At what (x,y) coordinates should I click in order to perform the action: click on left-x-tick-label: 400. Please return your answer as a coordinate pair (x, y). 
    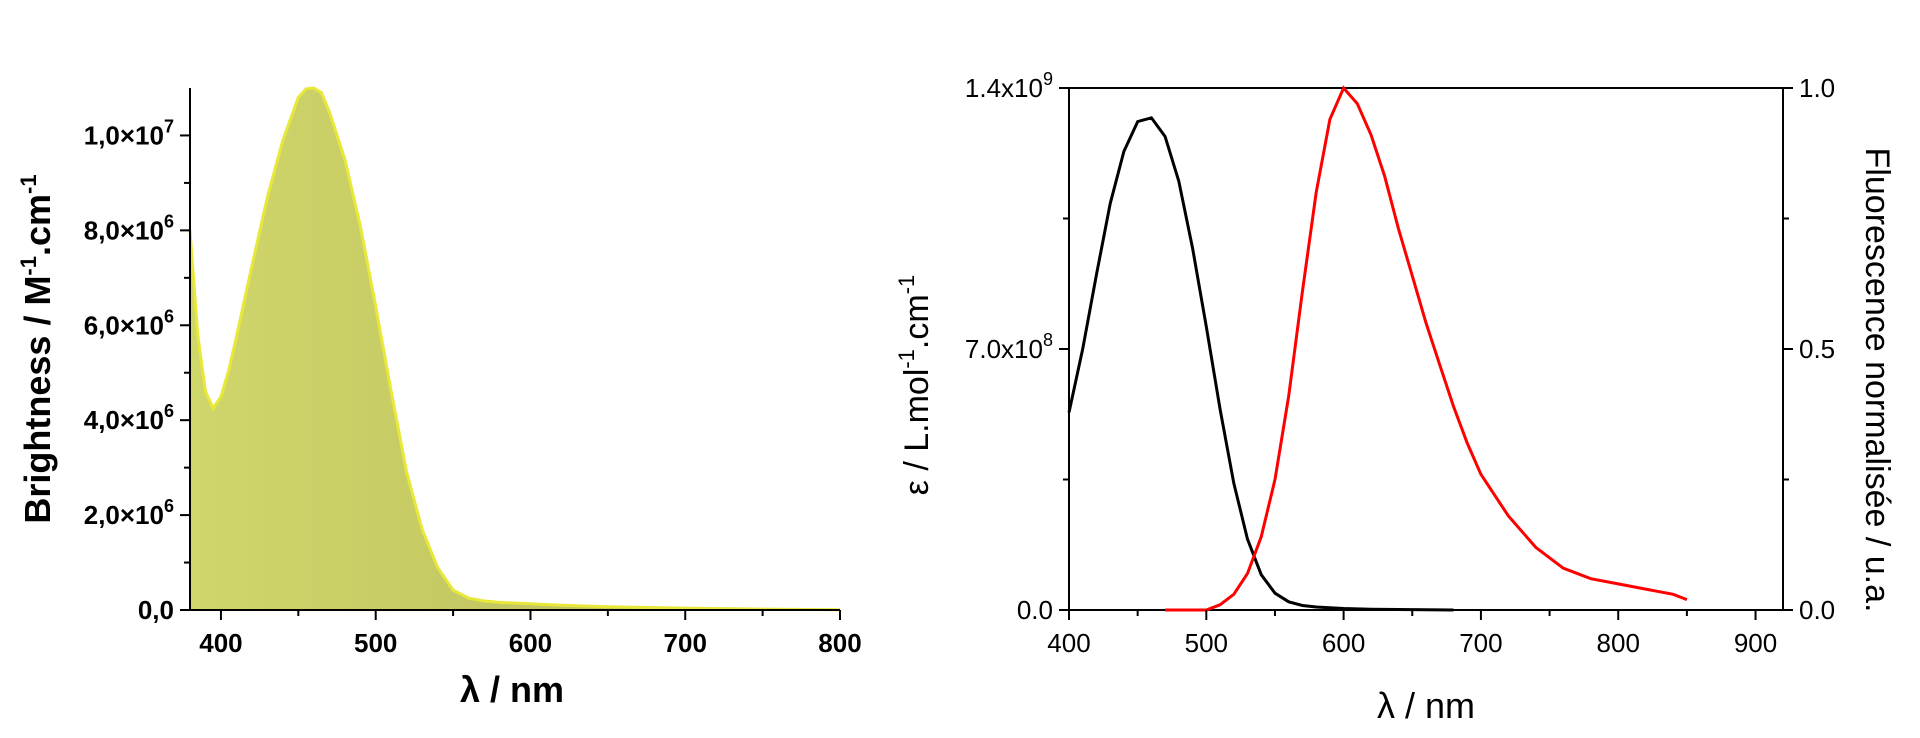
    Looking at the image, I should click on (220, 643).